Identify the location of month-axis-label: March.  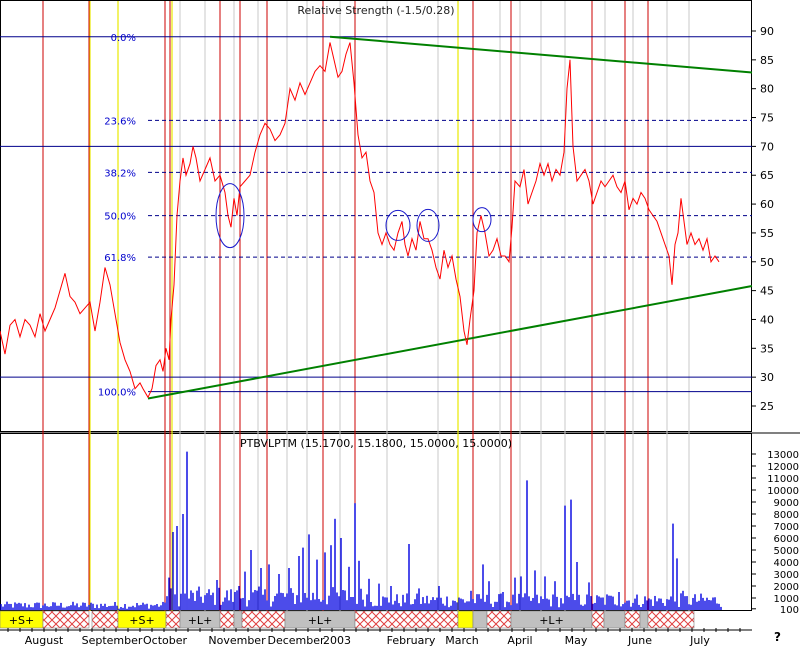
(462, 640).